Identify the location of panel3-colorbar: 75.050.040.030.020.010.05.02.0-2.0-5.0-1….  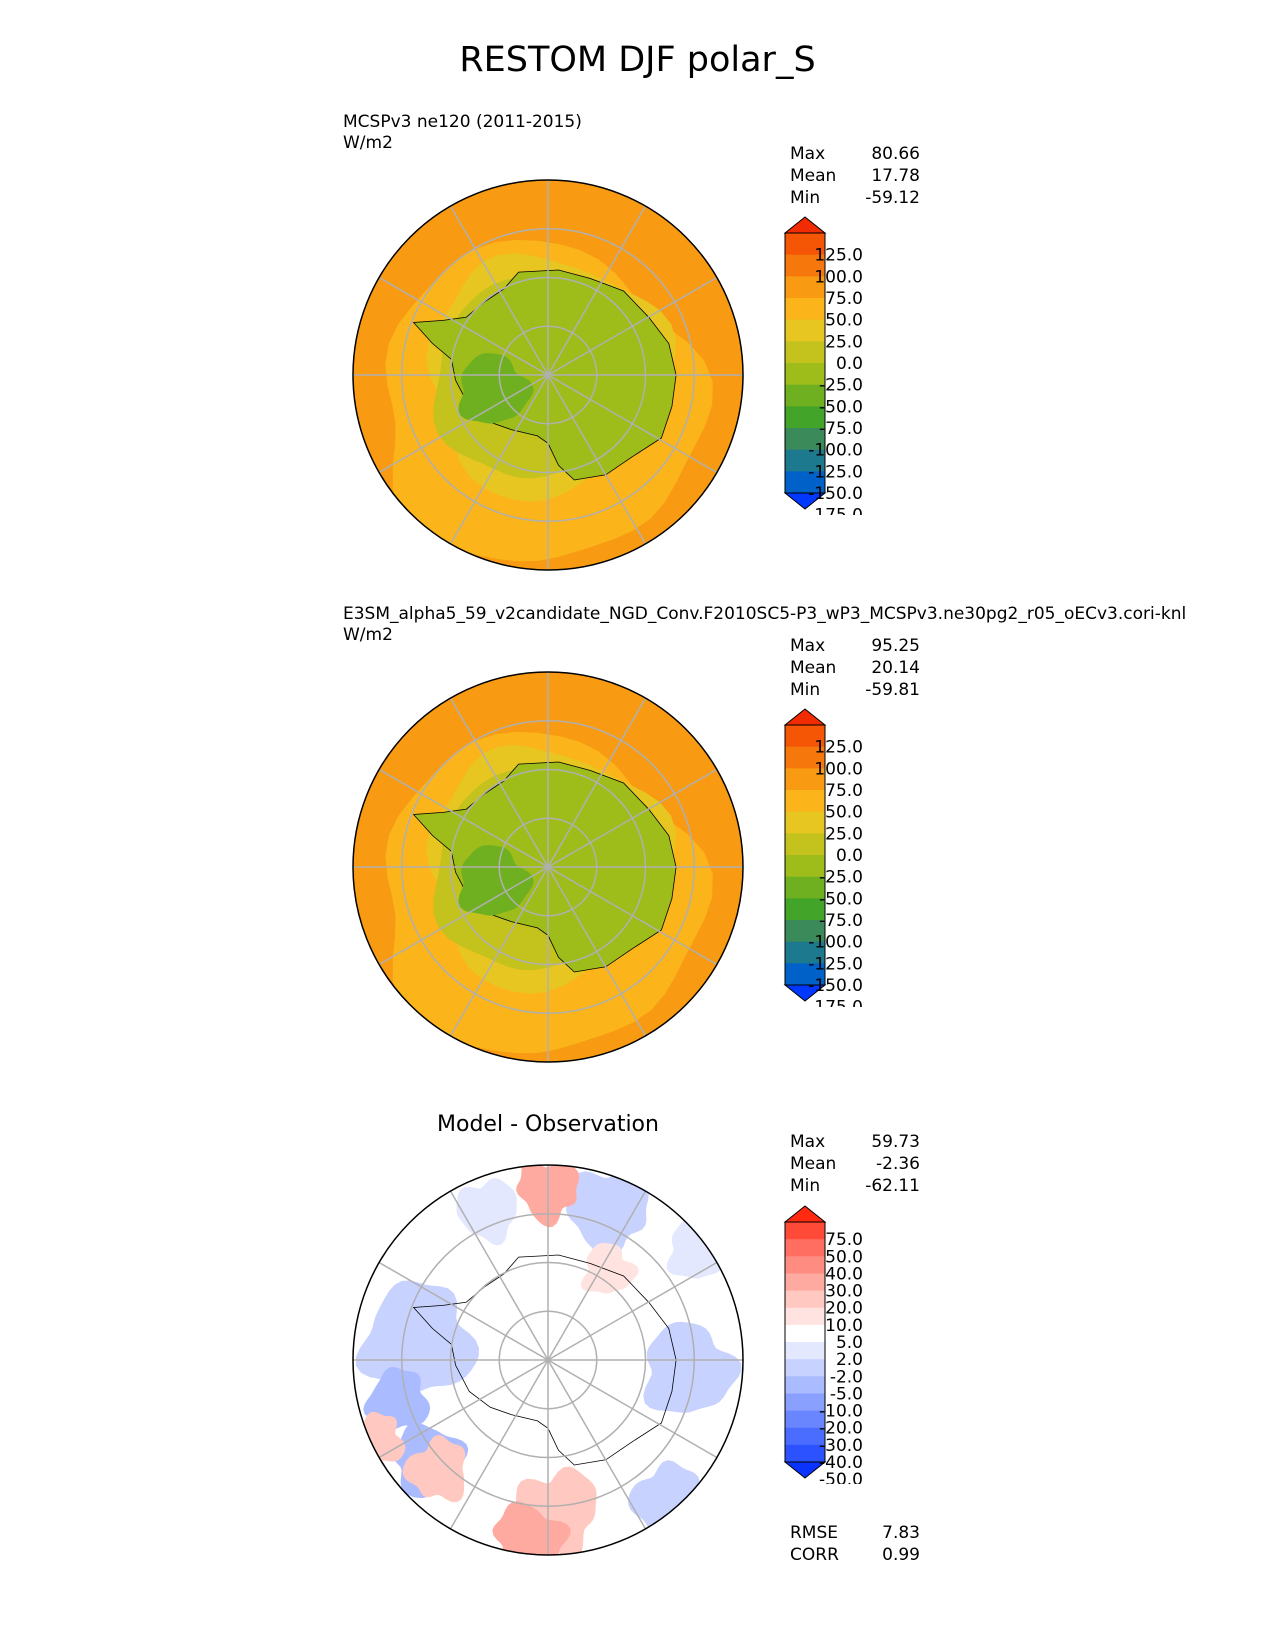
(823, 1344).